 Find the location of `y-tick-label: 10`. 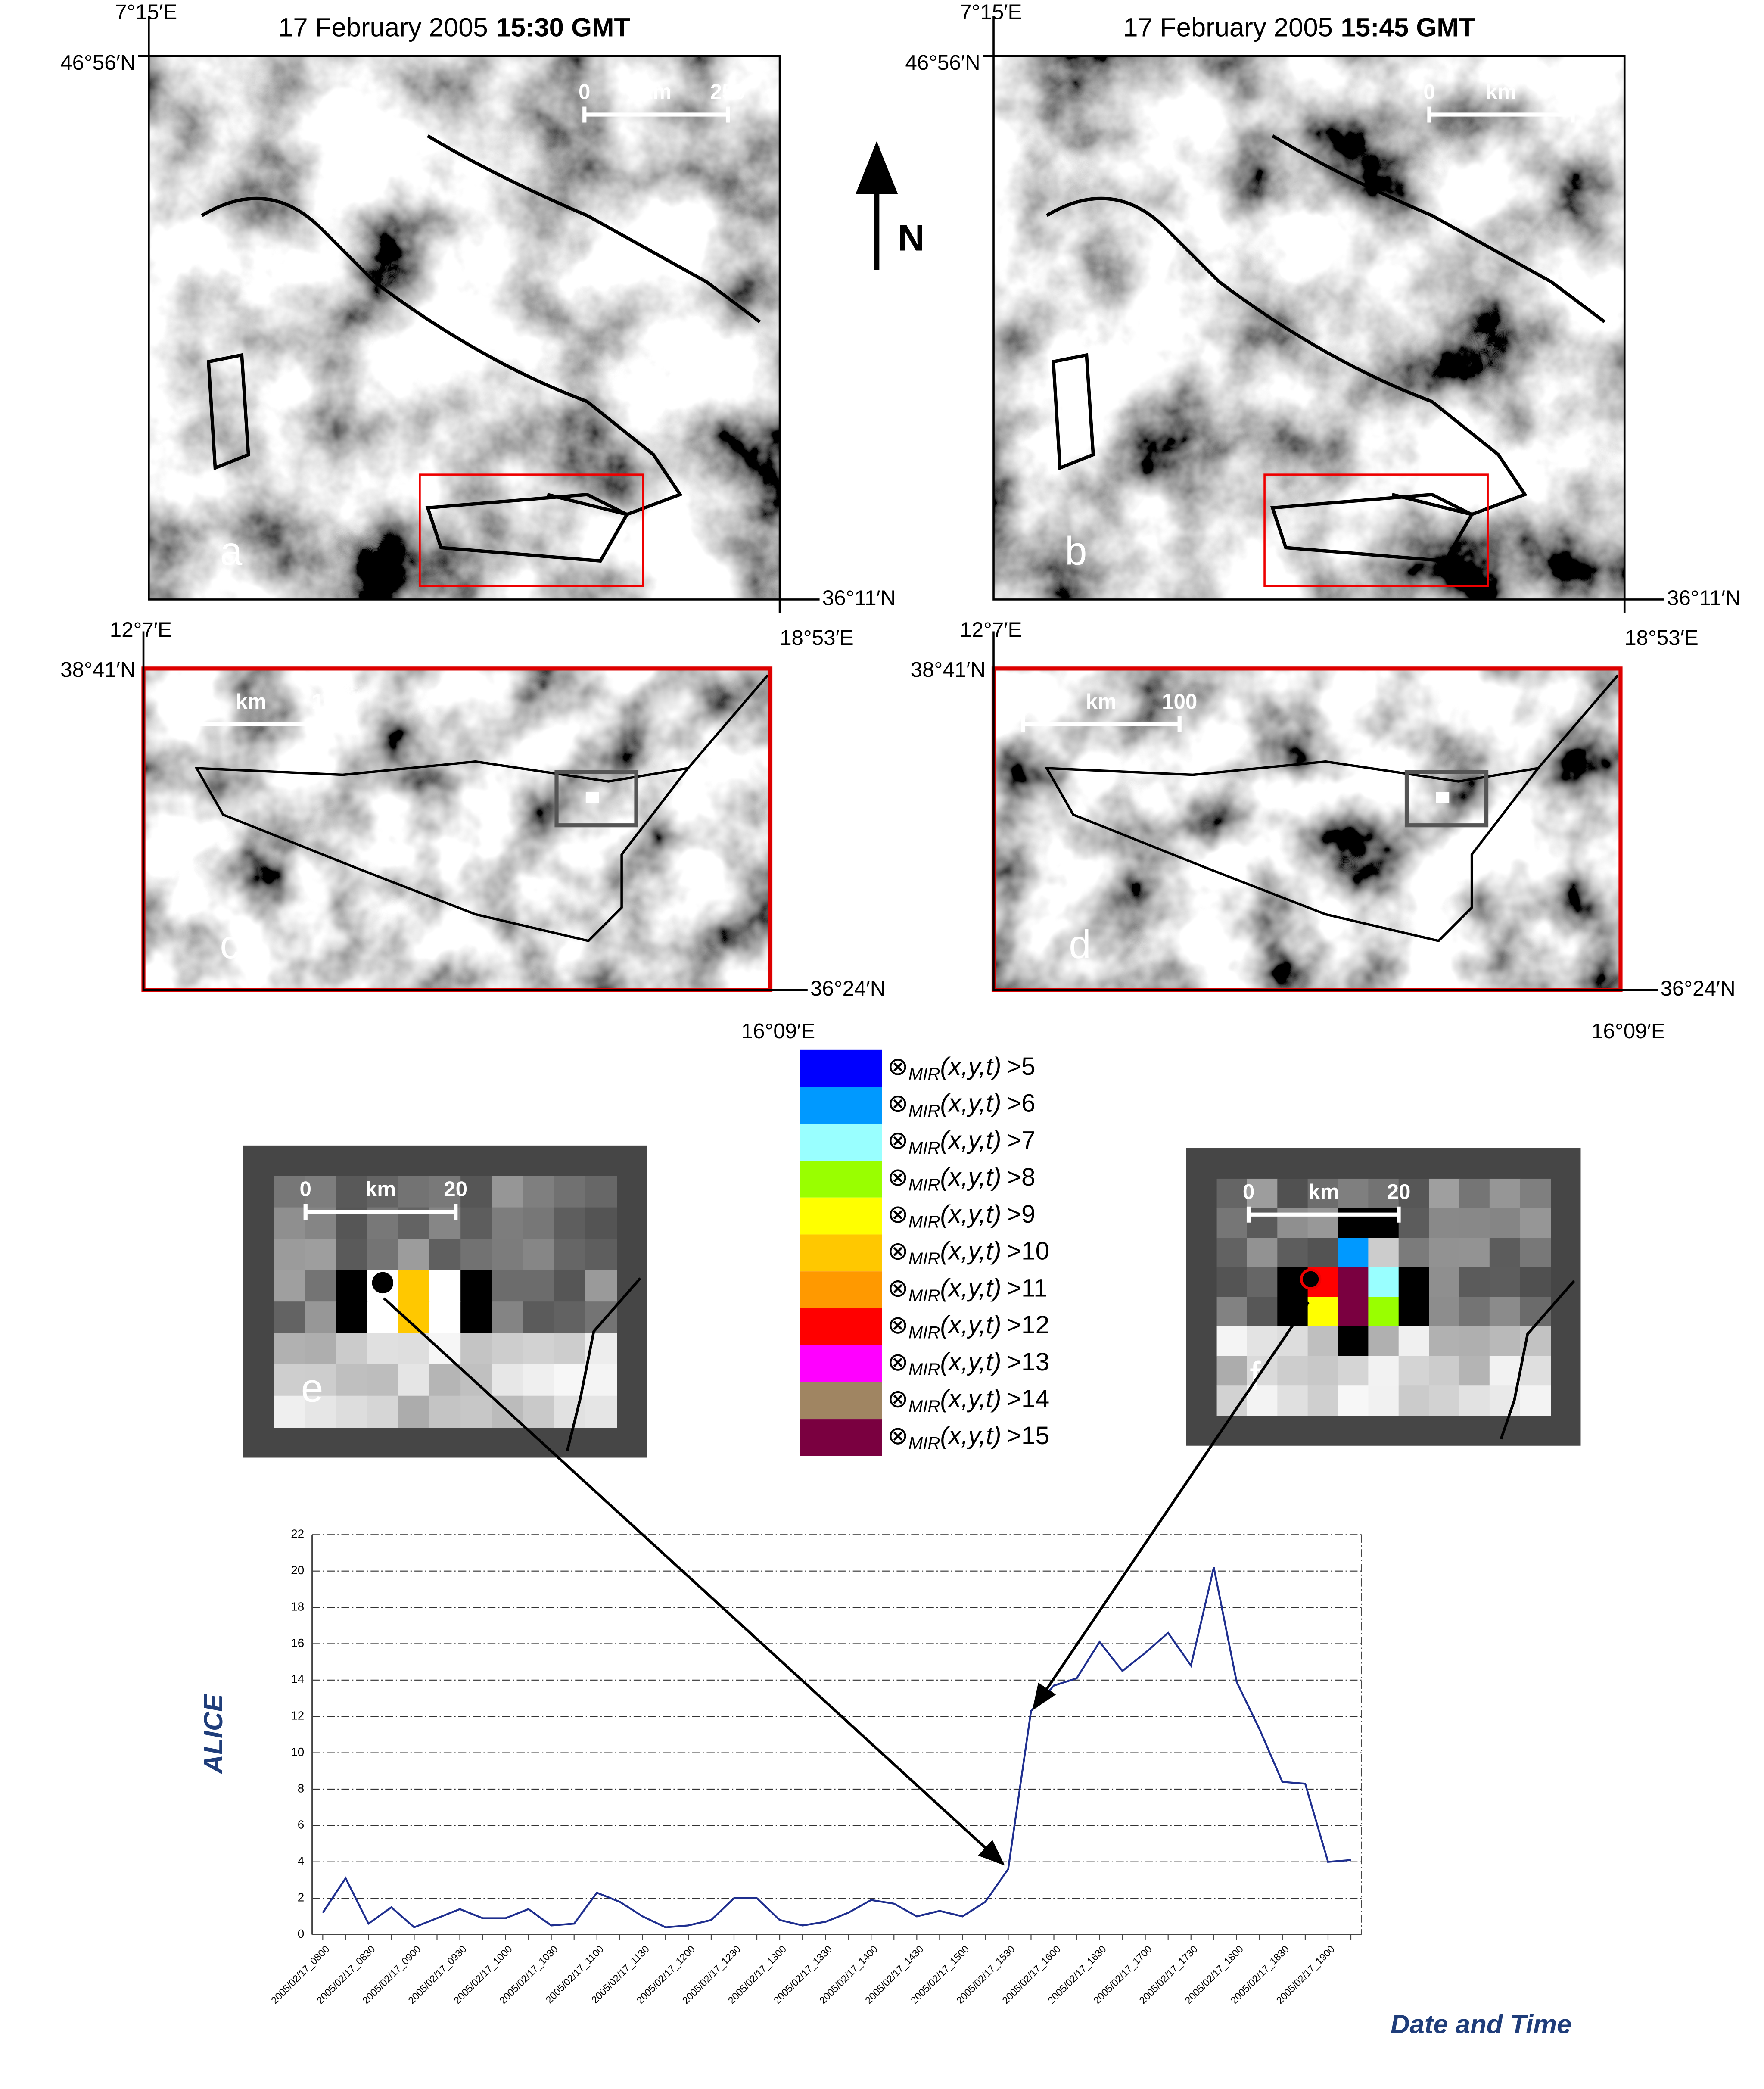

y-tick-label: 10 is located at coordinates (297, 1752).